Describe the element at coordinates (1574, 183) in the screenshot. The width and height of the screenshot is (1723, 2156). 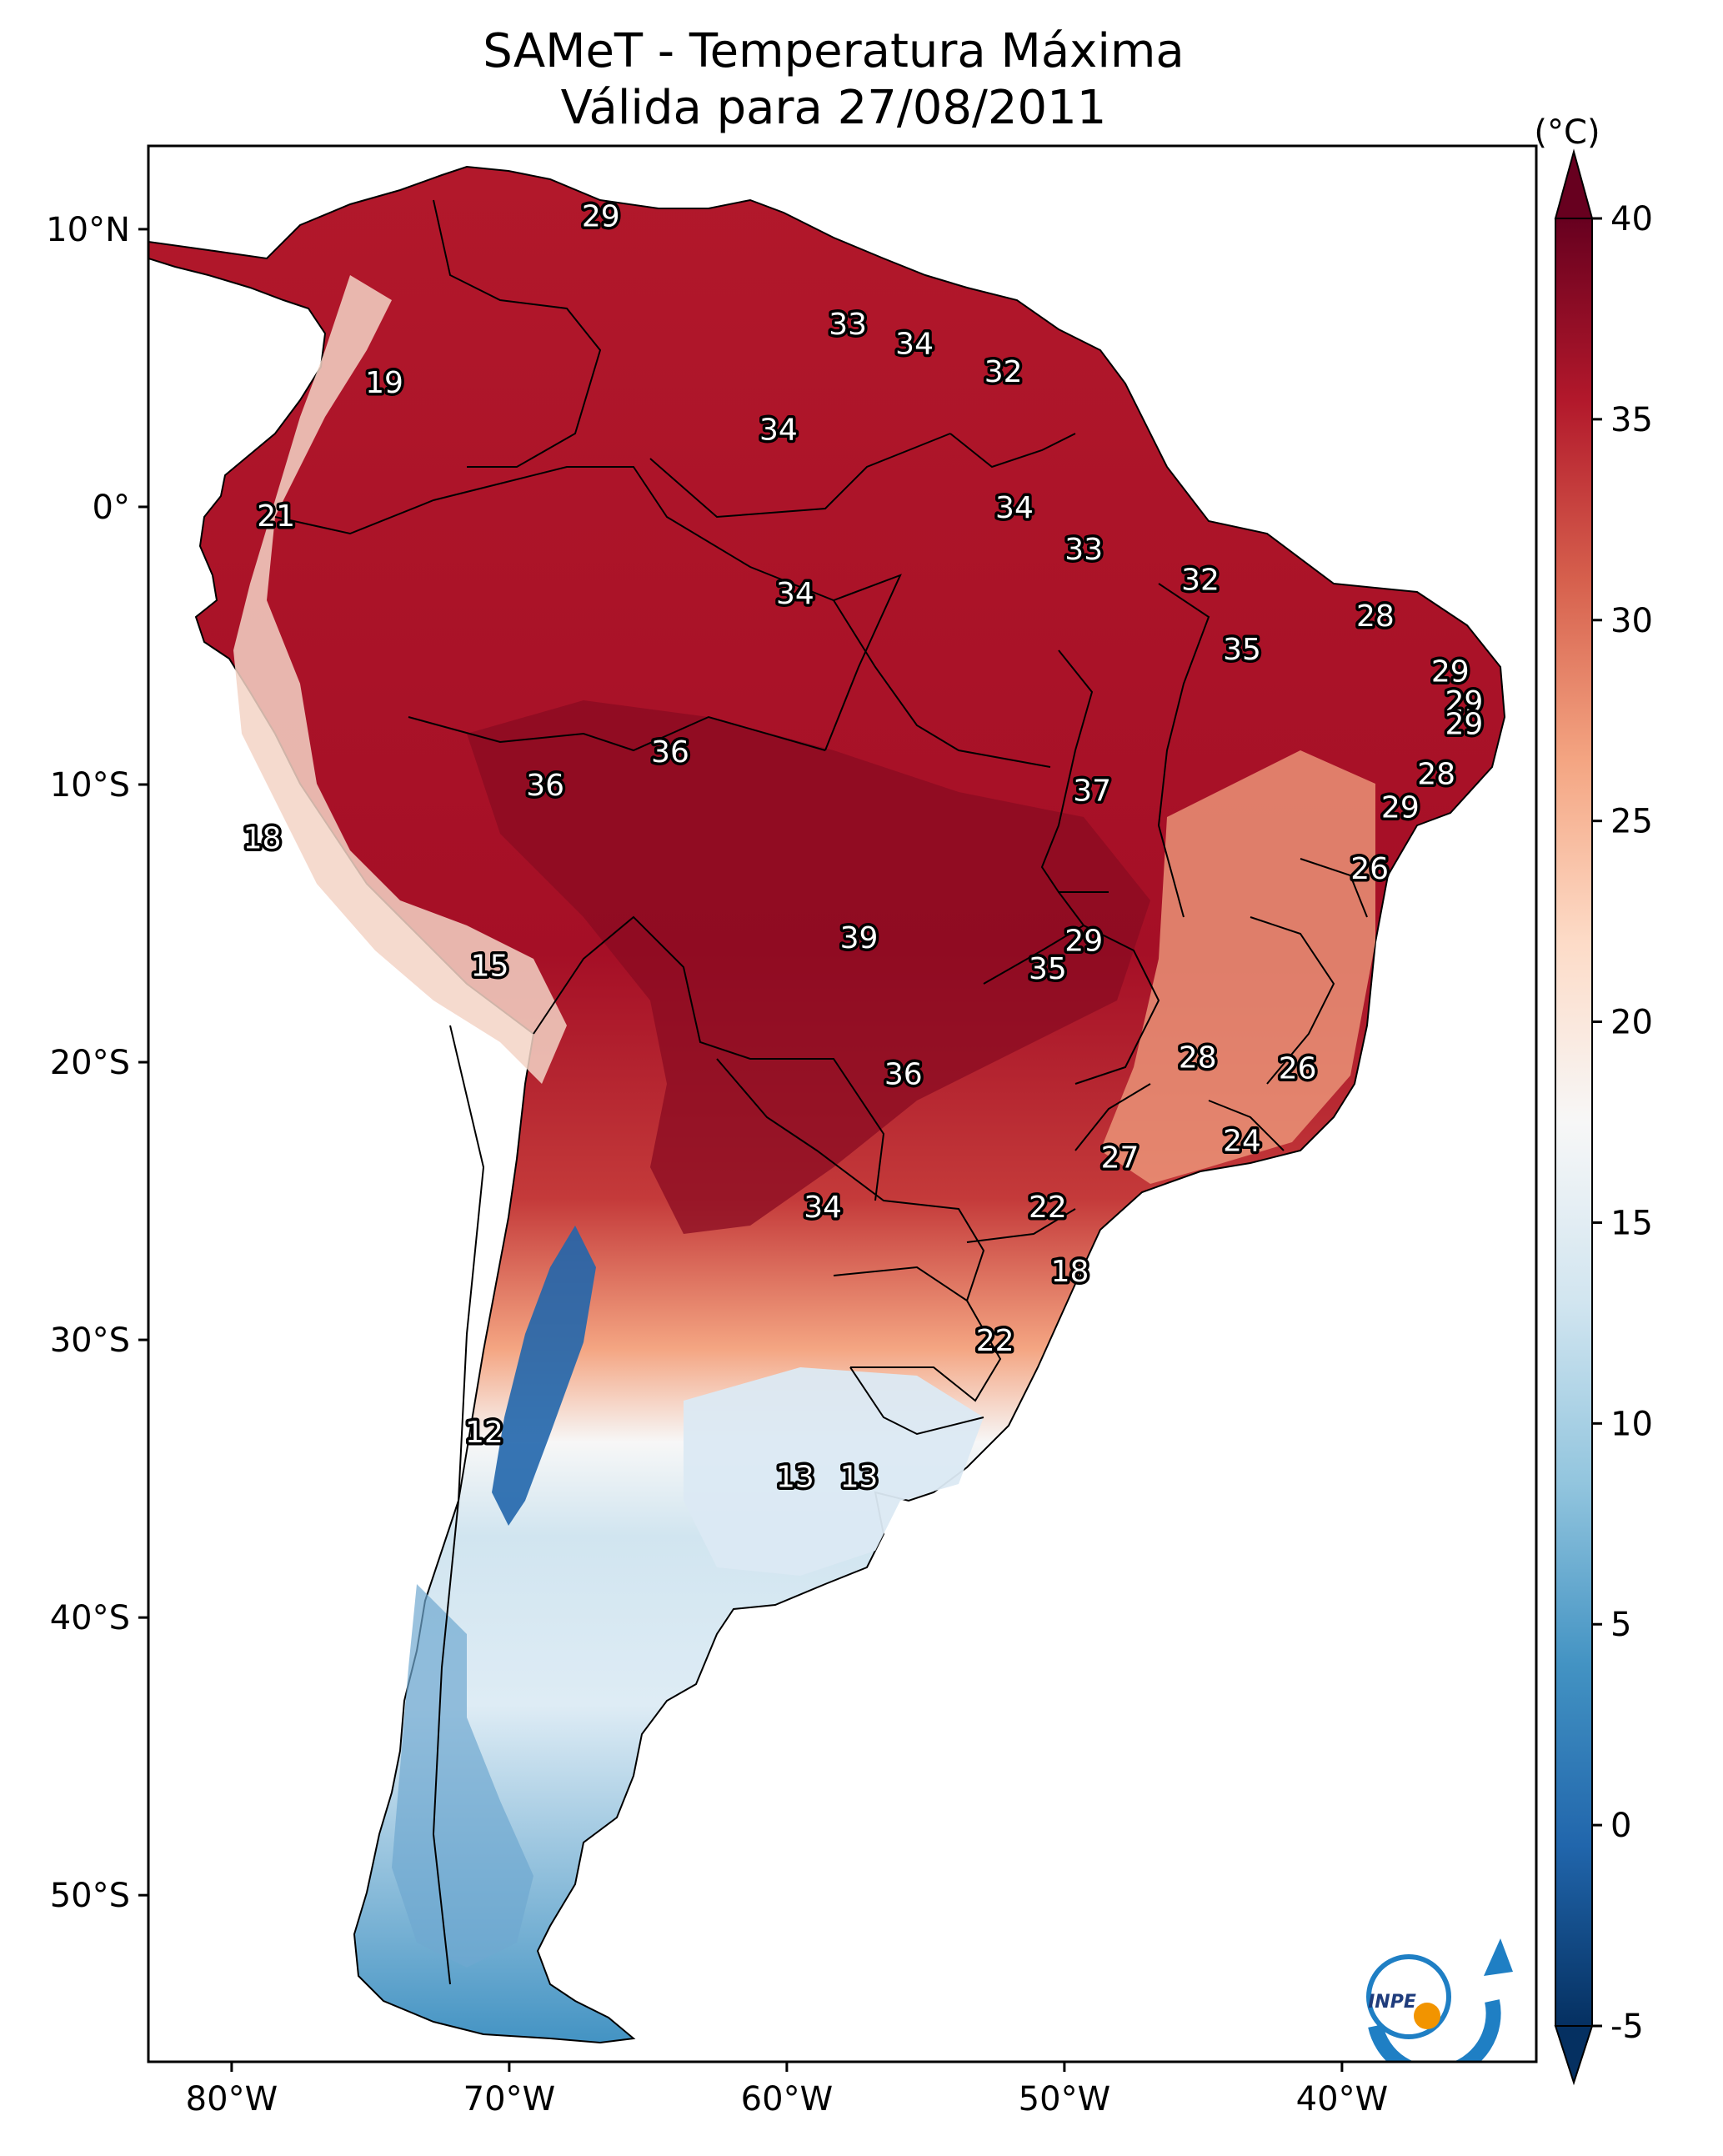
I see `colorbar-max-extend-triangle` at that location.